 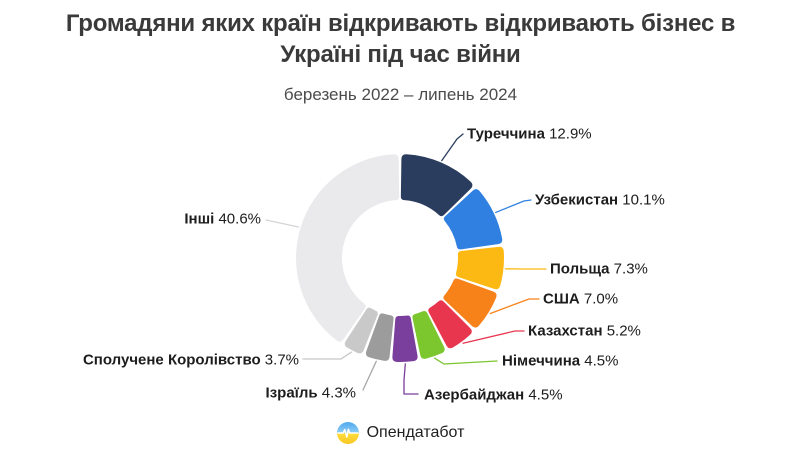 I want to click on slice-Сполучене Королівство, so click(x=361, y=330).